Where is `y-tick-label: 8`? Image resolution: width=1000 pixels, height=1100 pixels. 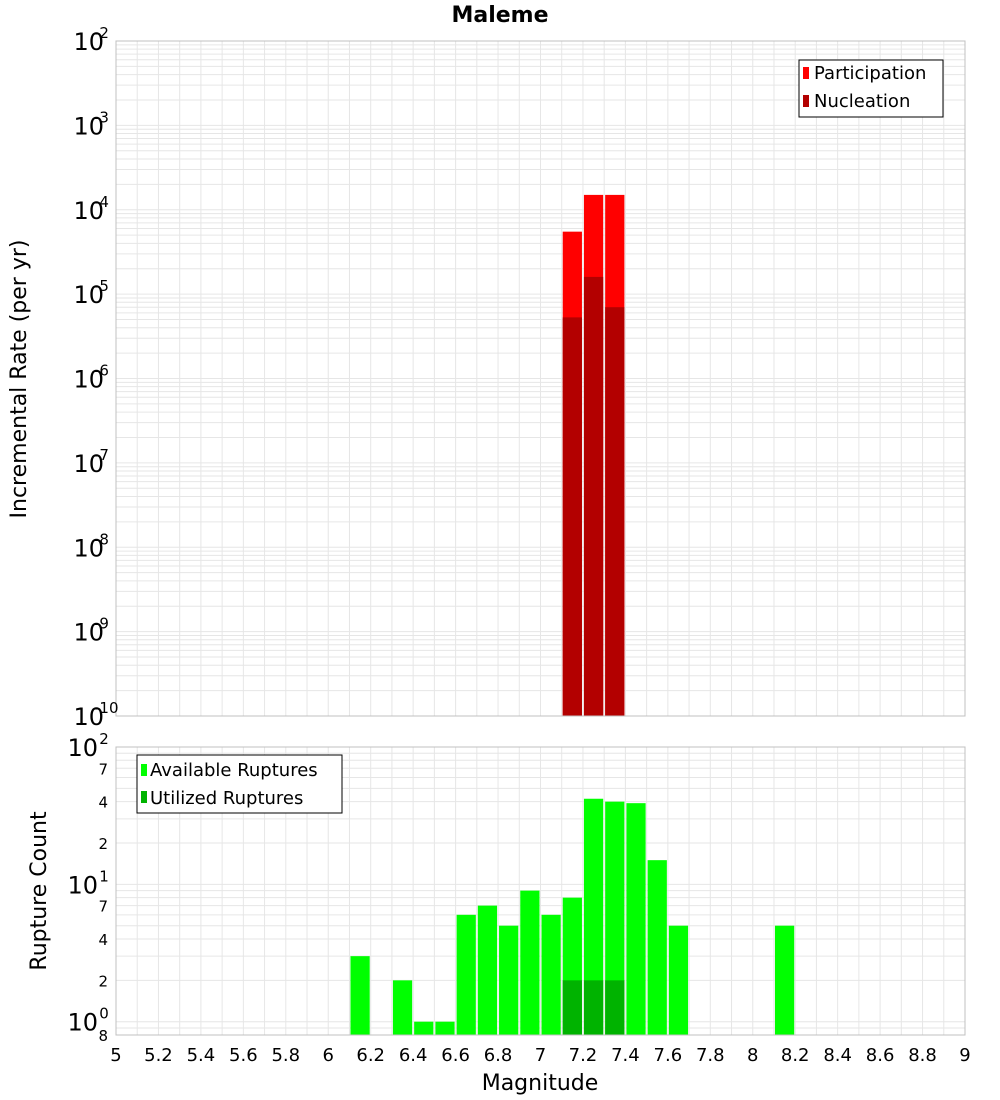
y-tick-label: 8 is located at coordinates (103, 1036).